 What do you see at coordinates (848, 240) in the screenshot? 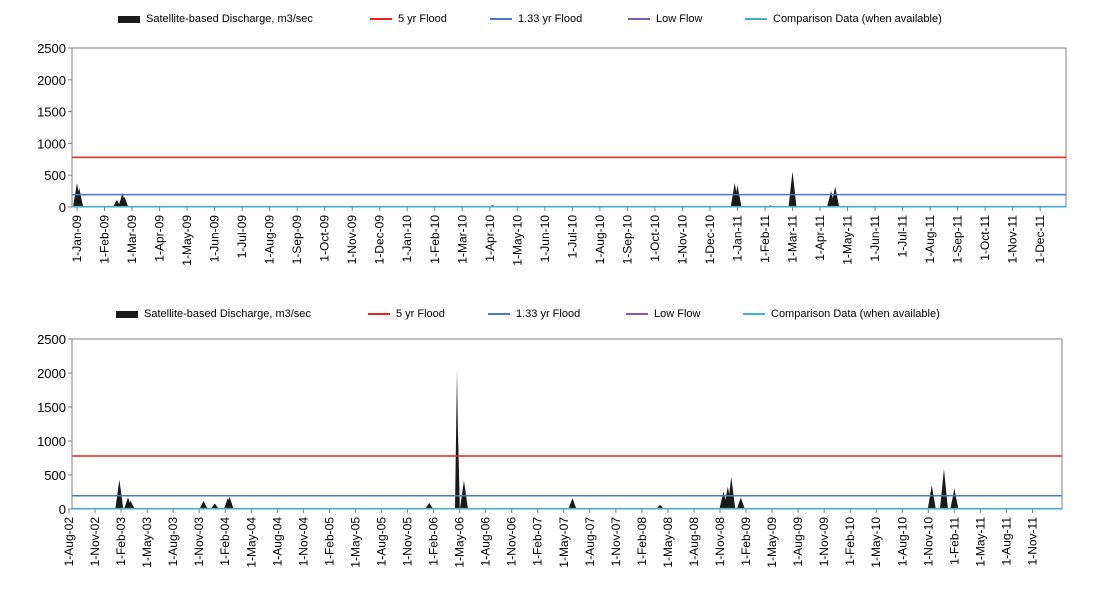
I see `x-tick-label: 1-May-11` at bounding box center [848, 240].